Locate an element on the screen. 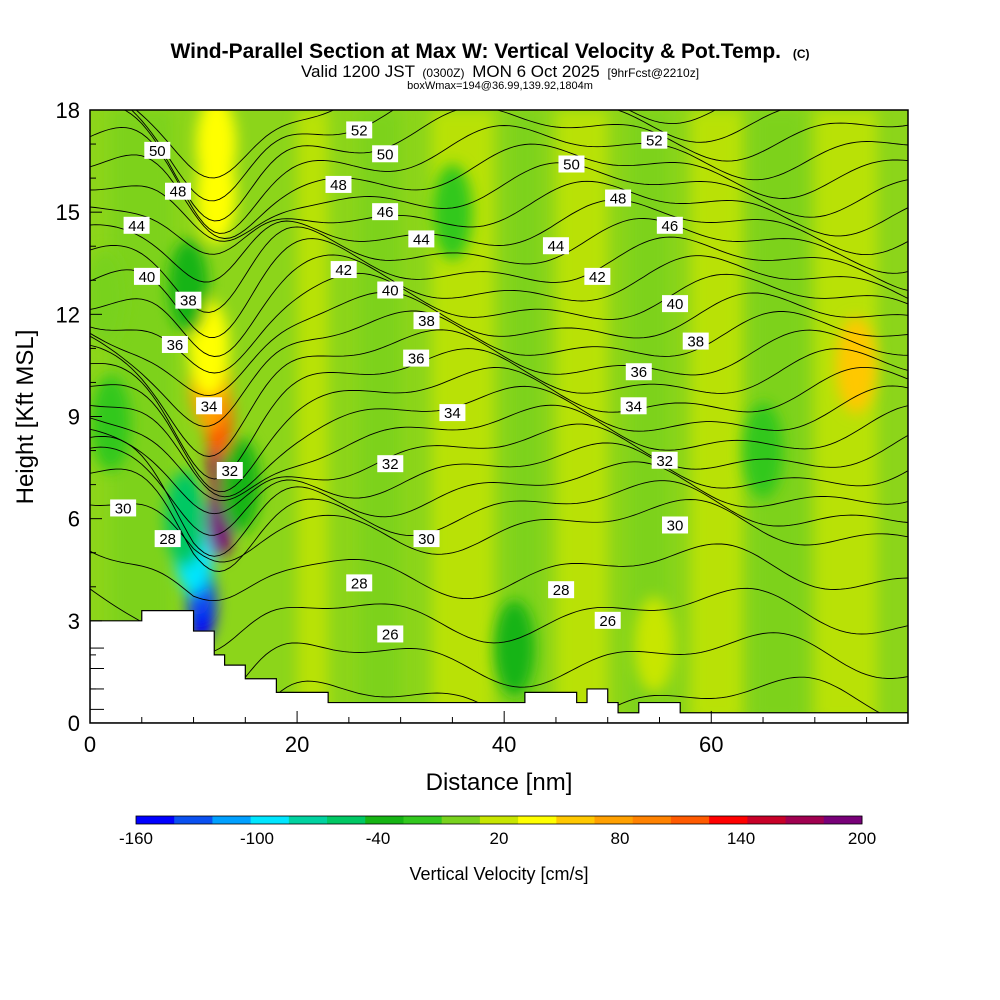 Image resolution: width=1000 pixels, height=1000 pixels. contour-label-text: 34 is located at coordinates (452, 413).